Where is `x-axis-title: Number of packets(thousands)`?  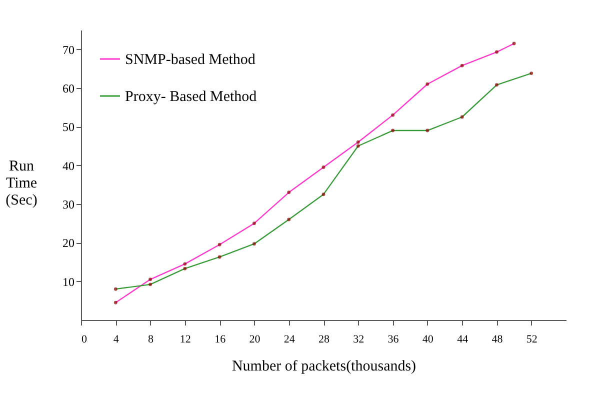
x-axis-title: Number of packets(thousands) is located at coordinates (324, 366).